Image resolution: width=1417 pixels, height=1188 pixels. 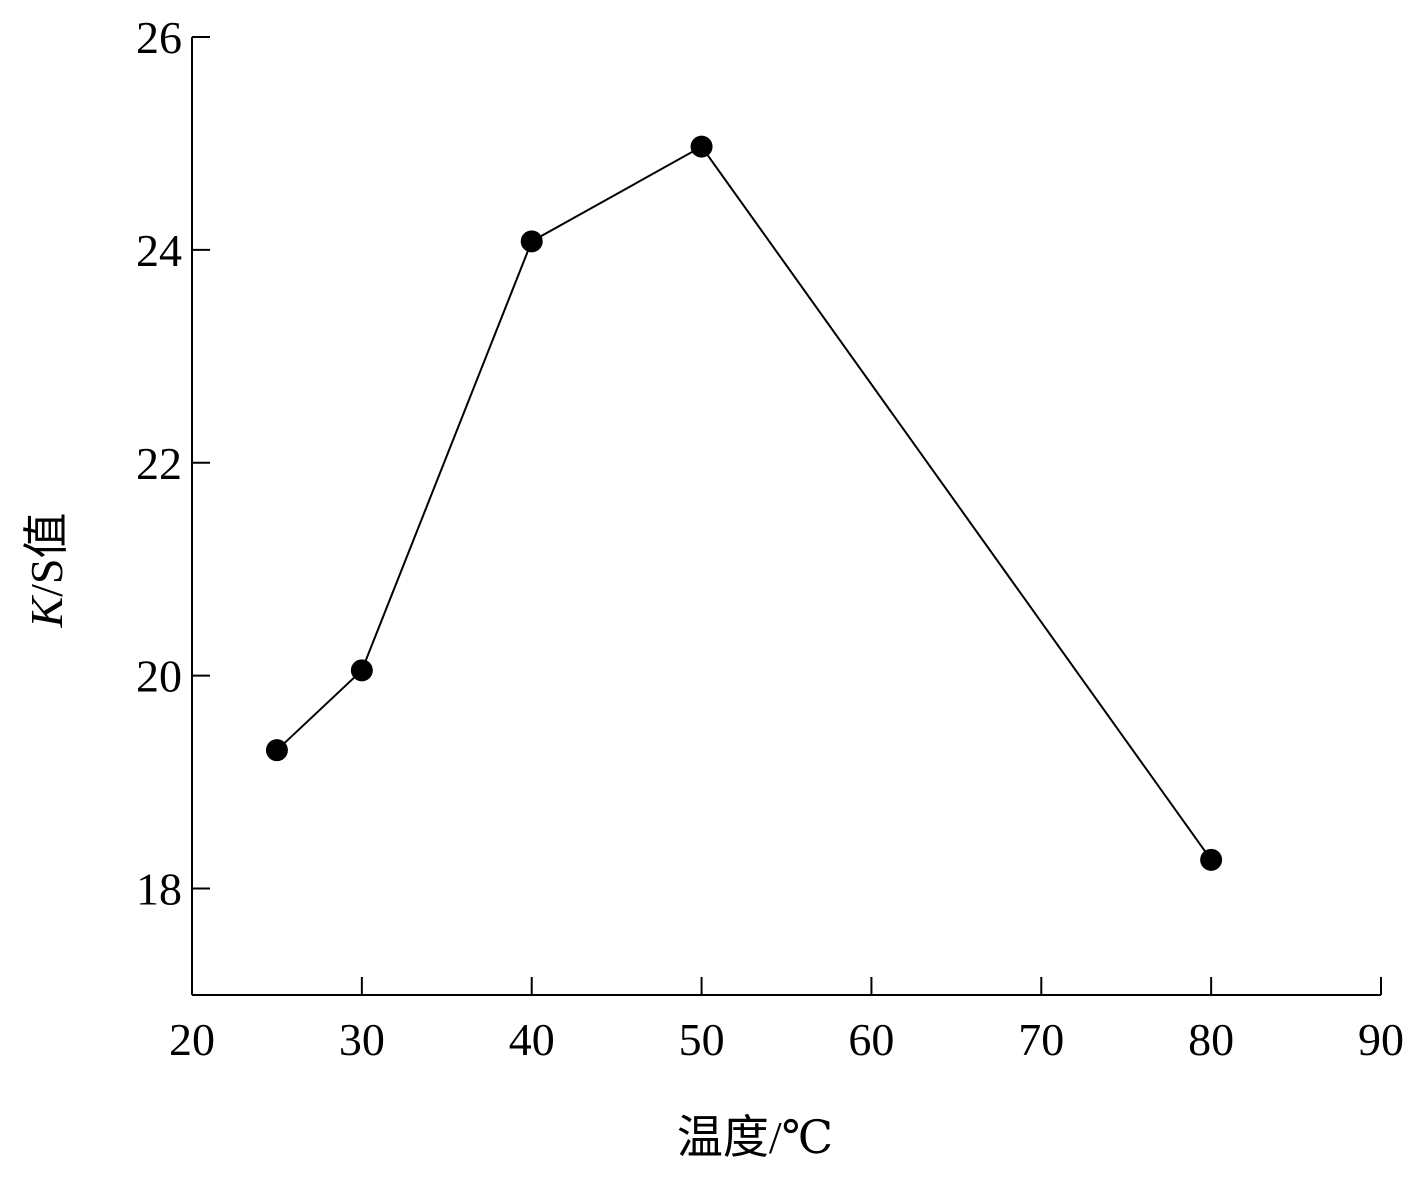 I want to click on x-tick-label: 20, so click(x=192, y=1039).